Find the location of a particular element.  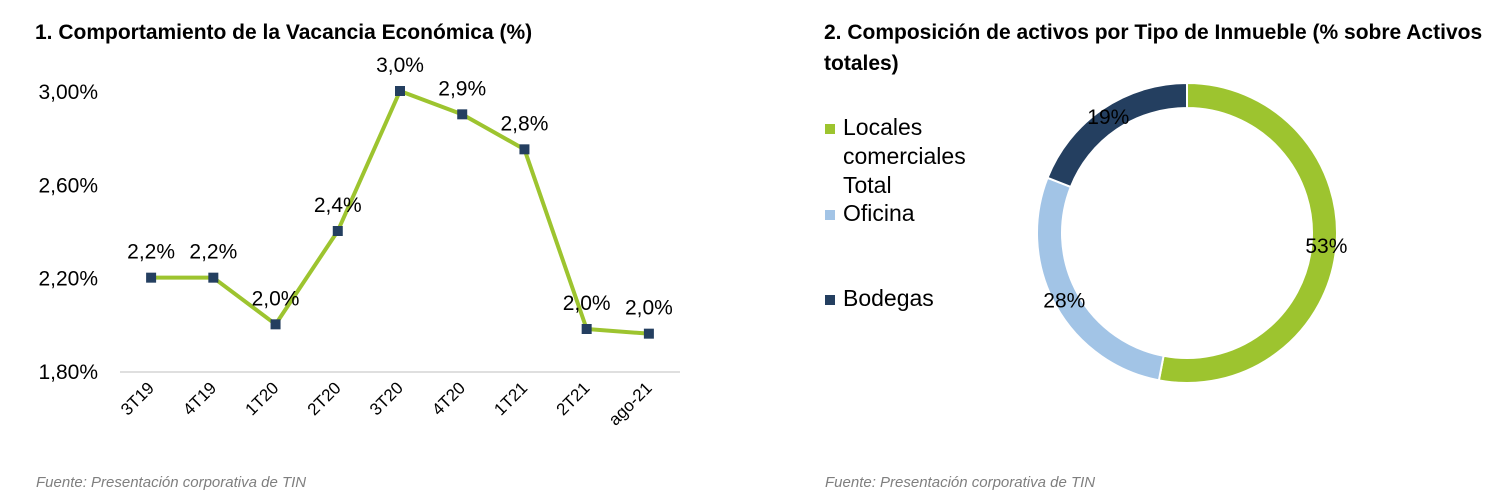

line-chart-source: Fuente: Presentación corporativa de TIN is located at coordinates (171, 482).